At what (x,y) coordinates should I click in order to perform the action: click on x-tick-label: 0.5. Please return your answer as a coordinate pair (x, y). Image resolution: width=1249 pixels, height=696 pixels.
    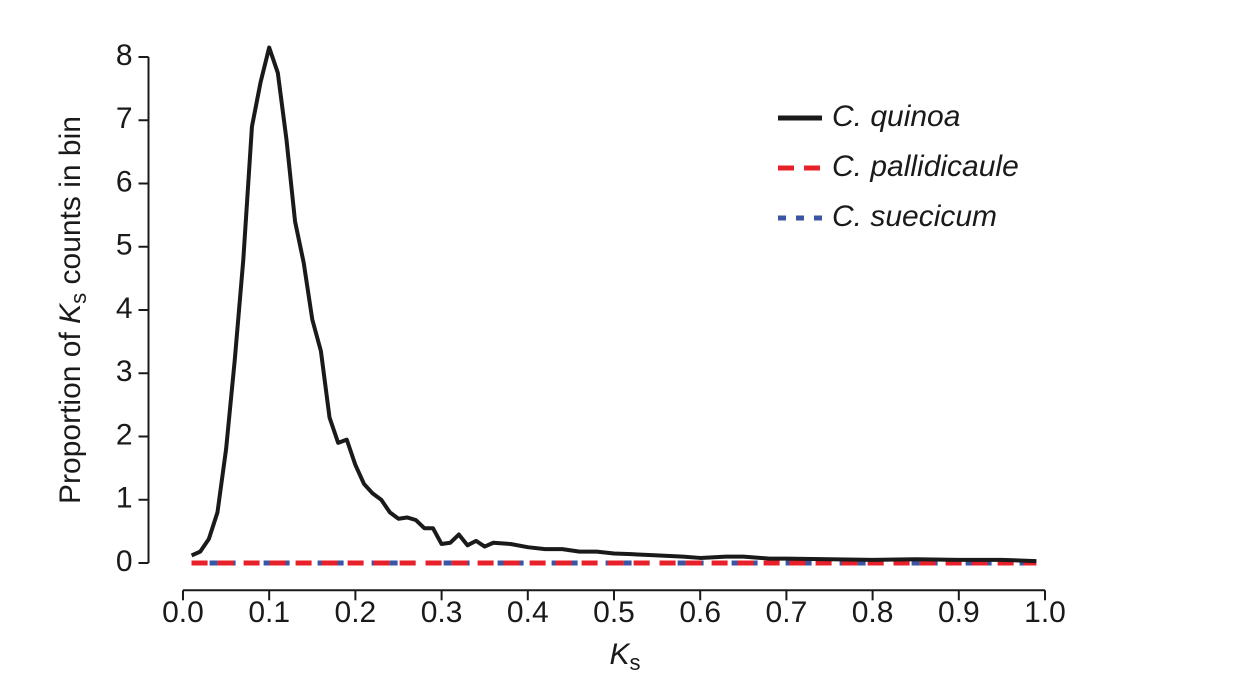
    Looking at the image, I should click on (614, 612).